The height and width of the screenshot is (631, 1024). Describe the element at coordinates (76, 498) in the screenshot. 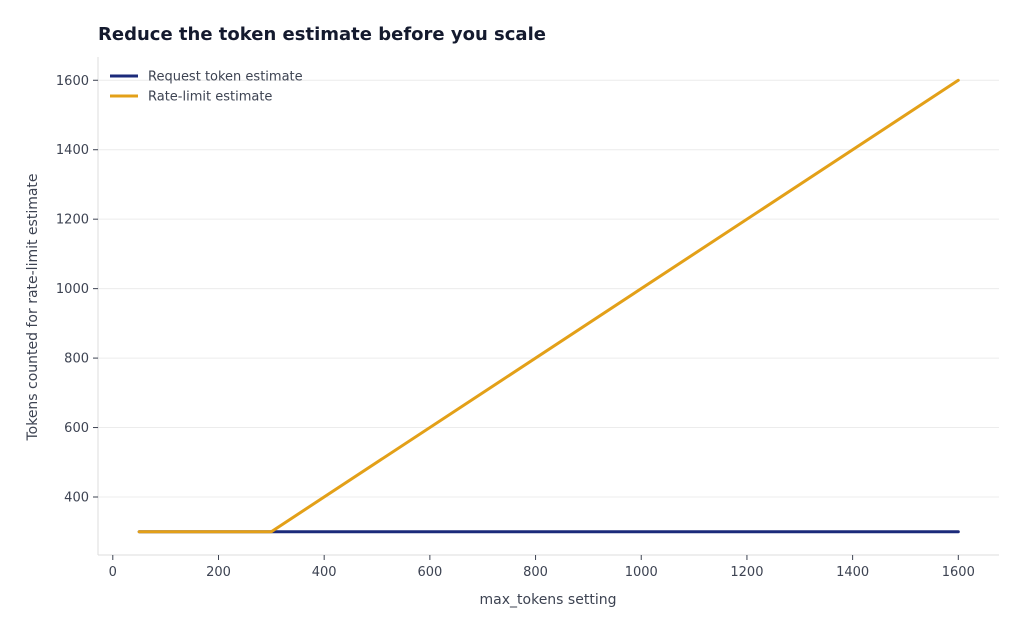

I see `y-tick-label: 400` at that location.